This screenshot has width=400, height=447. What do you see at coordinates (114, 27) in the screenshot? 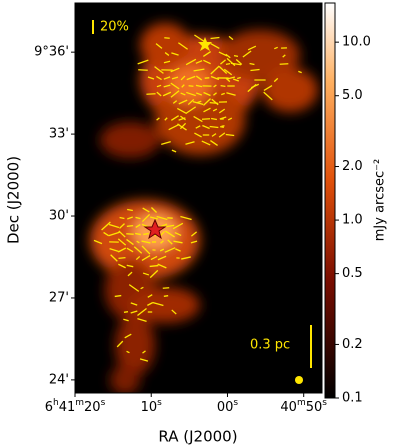
I see `annotation: 20%` at bounding box center [114, 27].